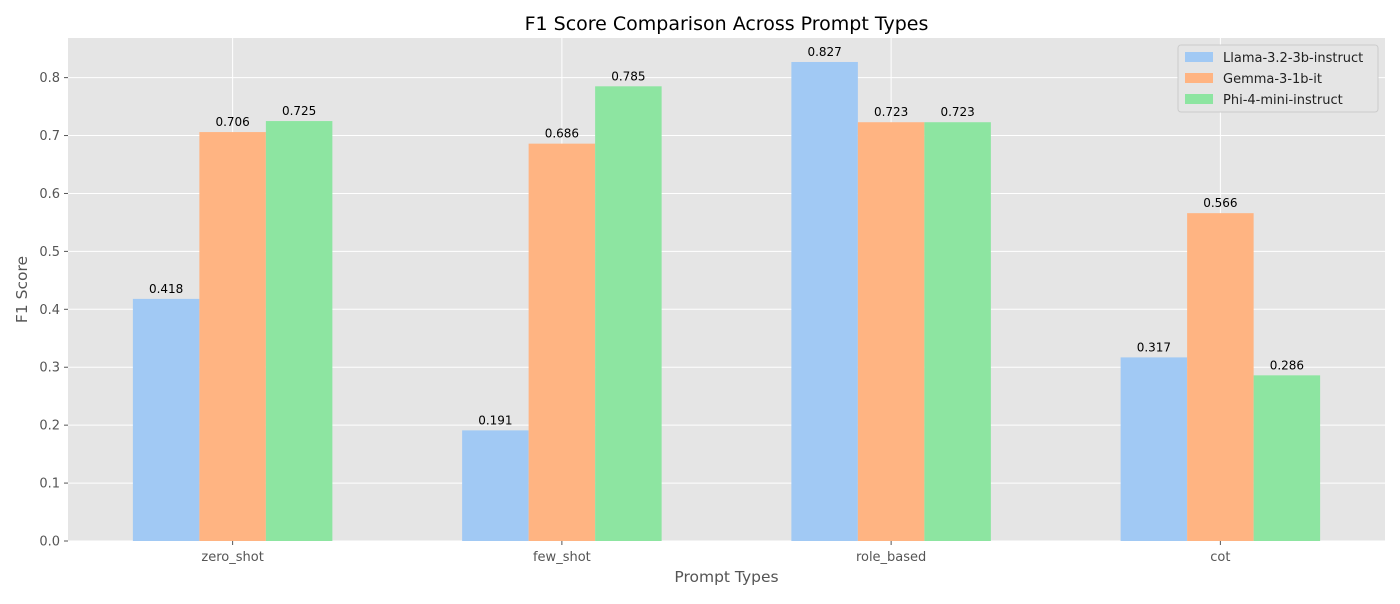  Describe the element at coordinates (49, 136) in the screenshot. I see `y-tick-label: 0.7` at that location.